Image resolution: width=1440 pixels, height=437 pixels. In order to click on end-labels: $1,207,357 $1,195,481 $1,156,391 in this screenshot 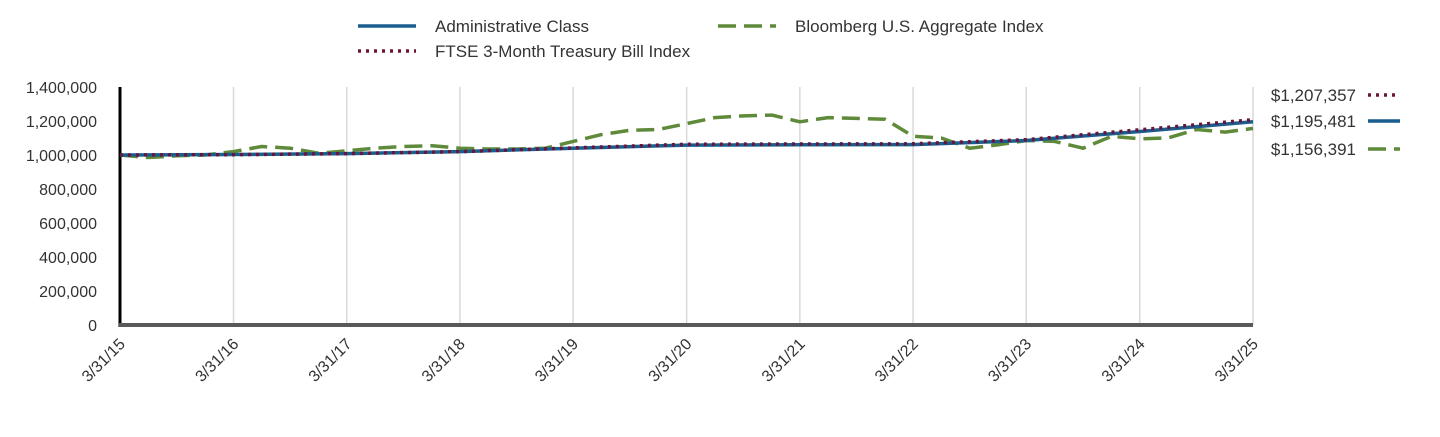, I will do `click(1335, 122)`.